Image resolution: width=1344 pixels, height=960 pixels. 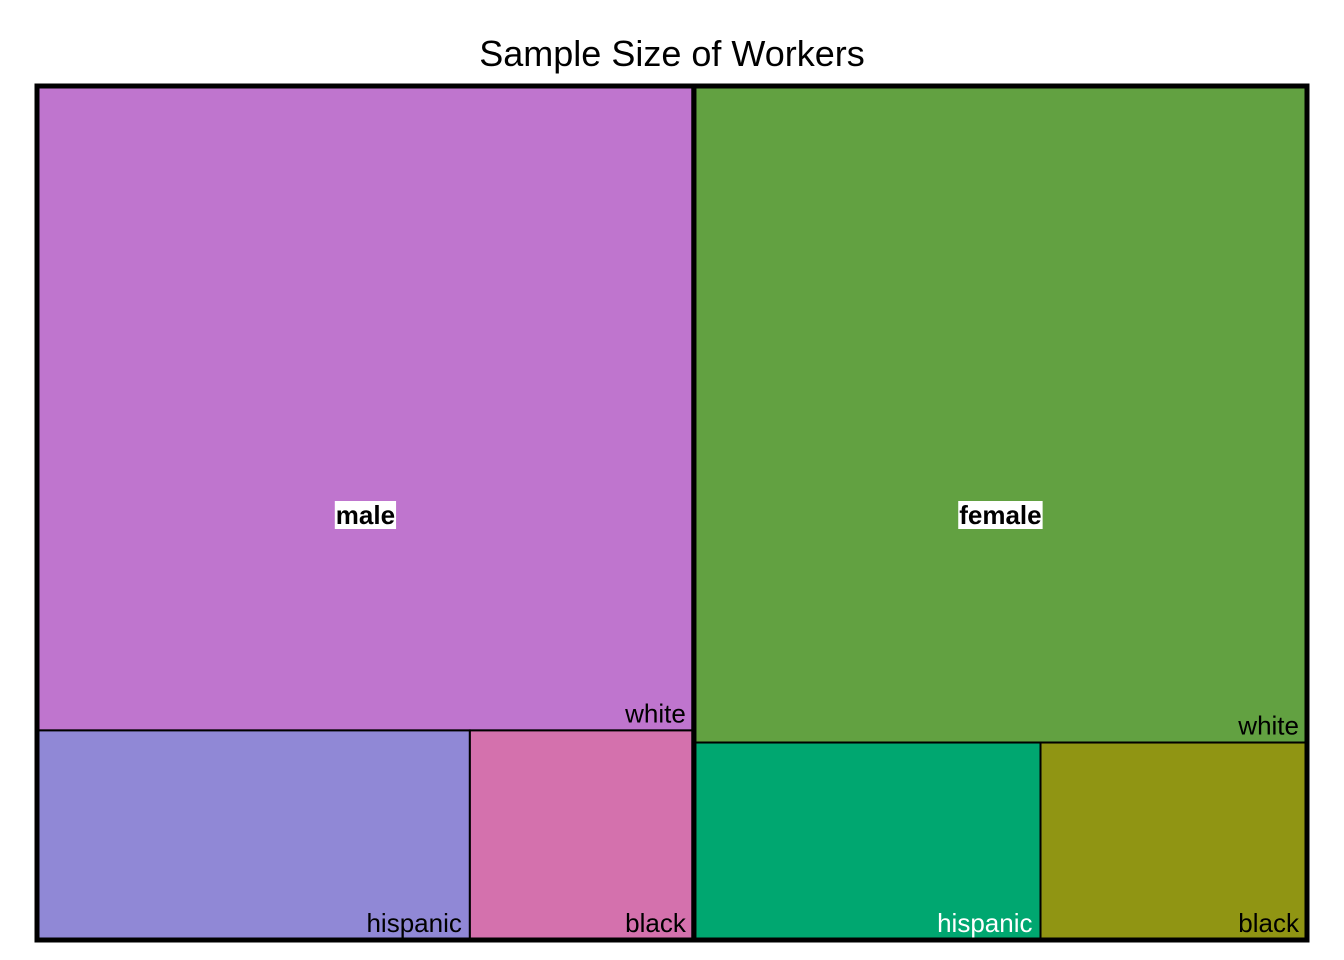 I want to click on male-black-tile, so click(x=581, y=835).